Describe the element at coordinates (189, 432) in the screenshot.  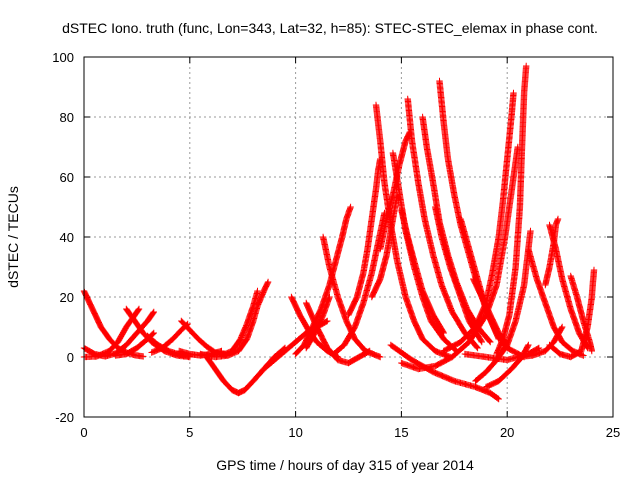
I see `x-tick-label: 5` at that location.